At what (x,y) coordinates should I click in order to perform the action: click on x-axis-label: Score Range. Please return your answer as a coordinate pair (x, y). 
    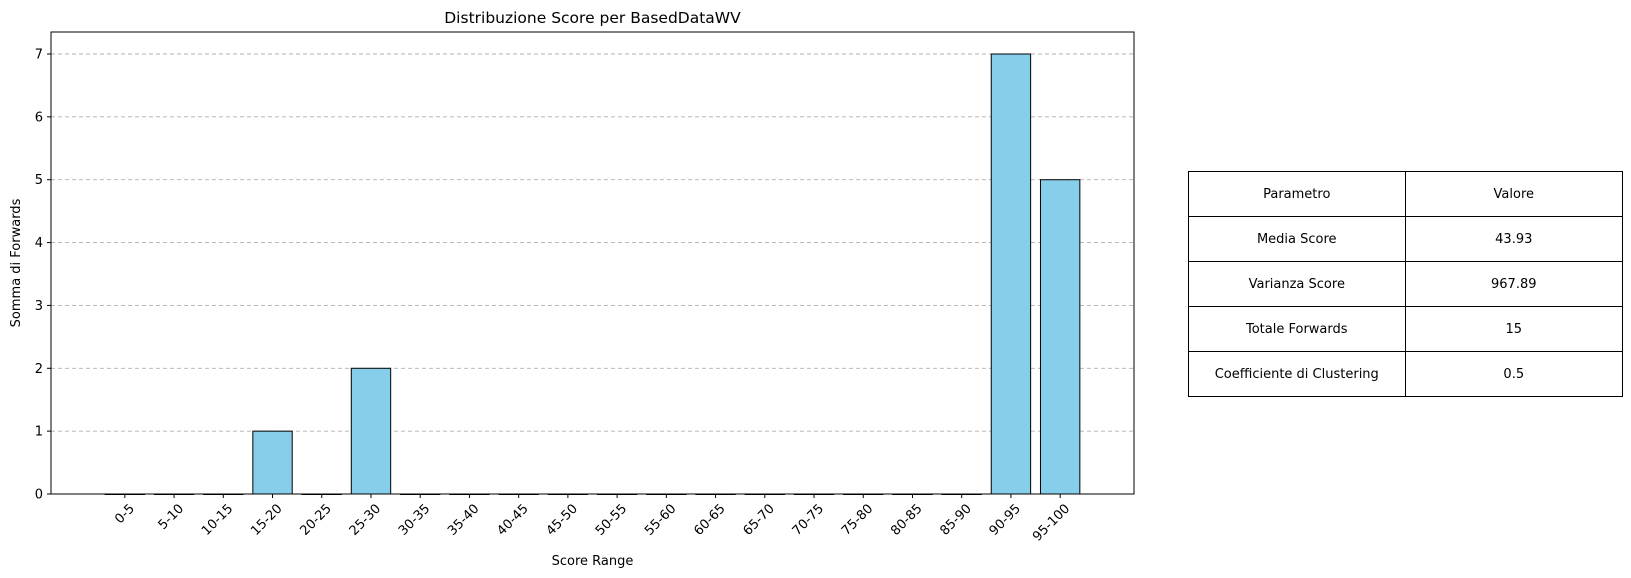
    Looking at the image, I should click on (593, 561).